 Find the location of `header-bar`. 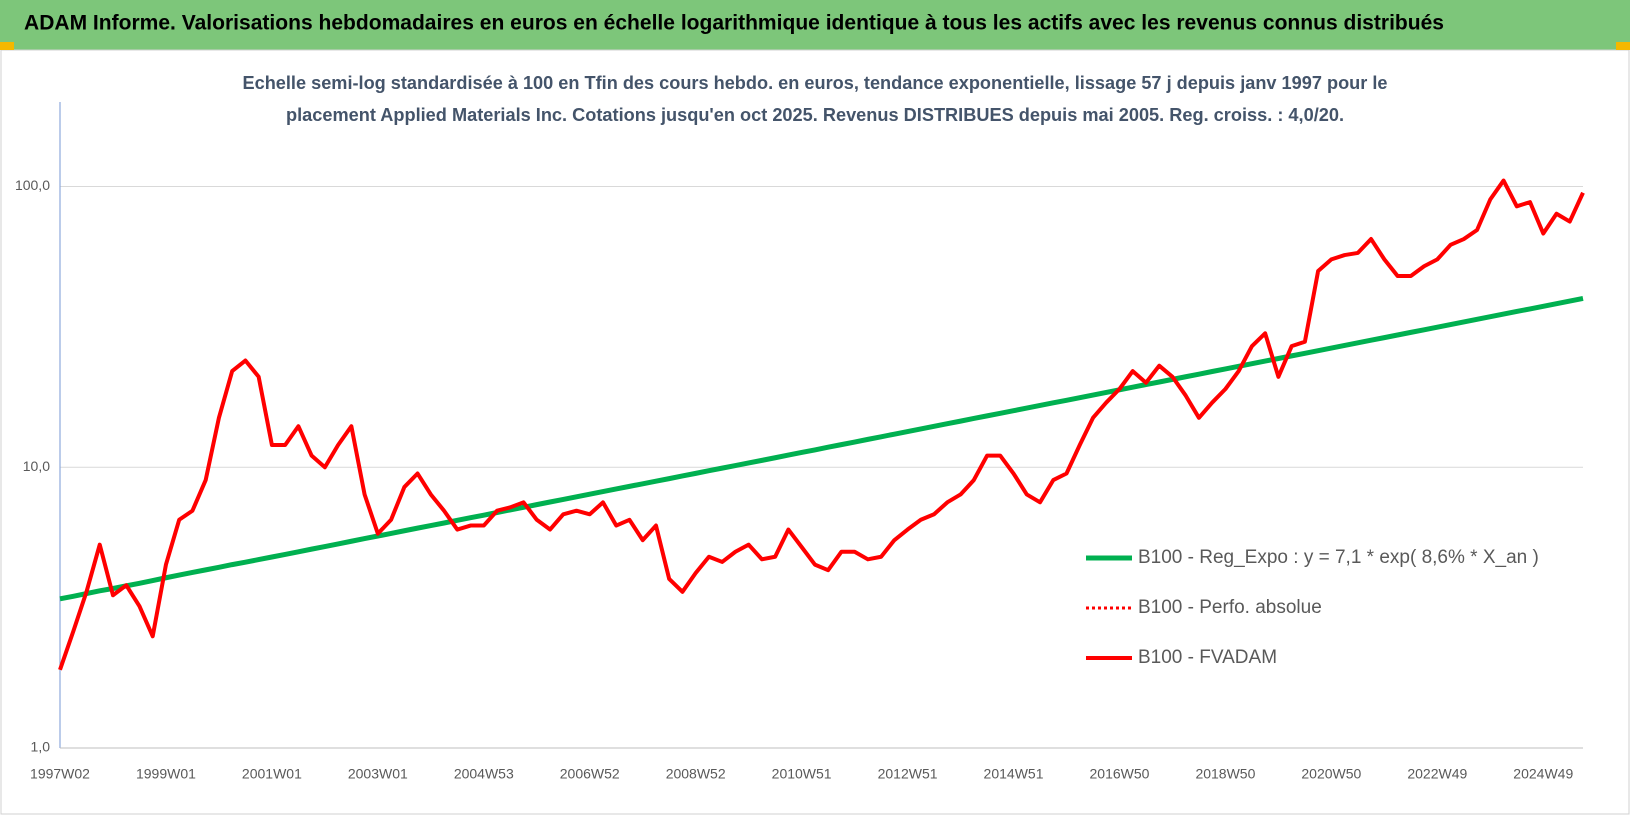

header-bar is located at coordinates (815, 25).